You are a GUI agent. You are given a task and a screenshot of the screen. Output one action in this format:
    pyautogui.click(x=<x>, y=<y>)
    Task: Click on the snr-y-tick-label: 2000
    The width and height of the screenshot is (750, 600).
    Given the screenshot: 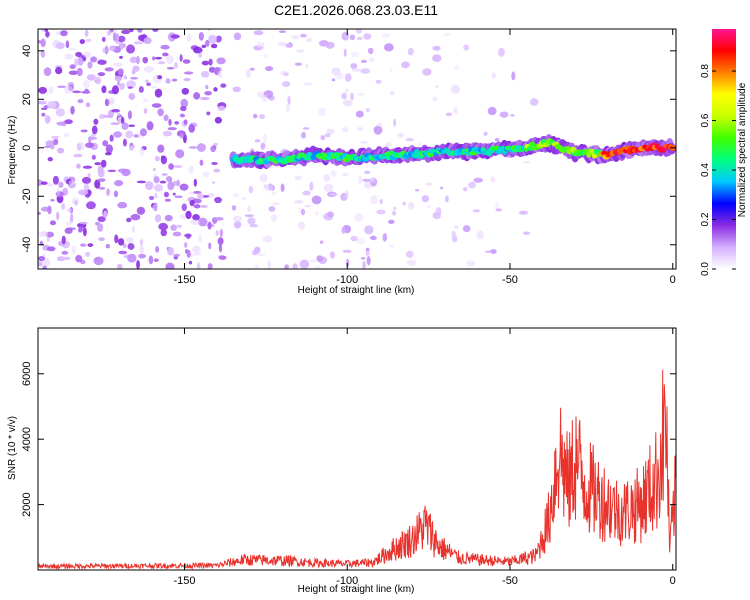 What is the action you would take?
    pyautogui.click(x=27, y=504)
    